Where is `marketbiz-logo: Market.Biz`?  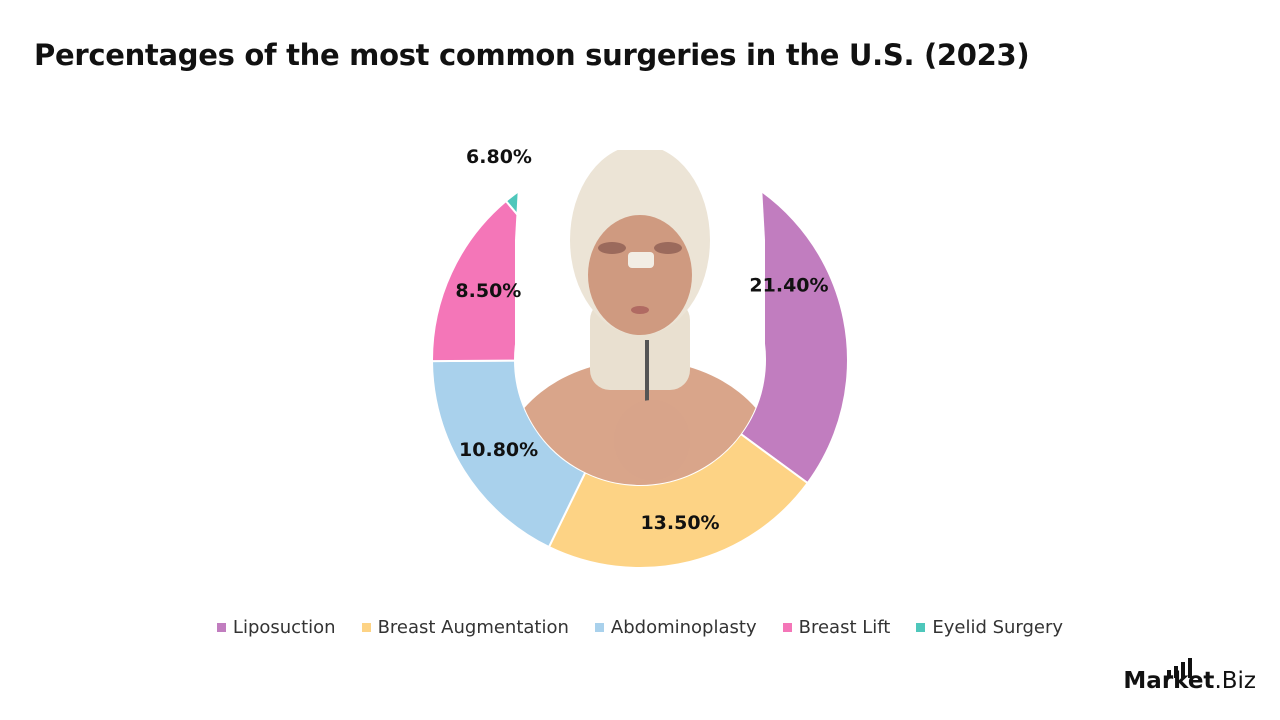
marketbiz-logo: Market.Biz is located at coordinates (1189, 676).